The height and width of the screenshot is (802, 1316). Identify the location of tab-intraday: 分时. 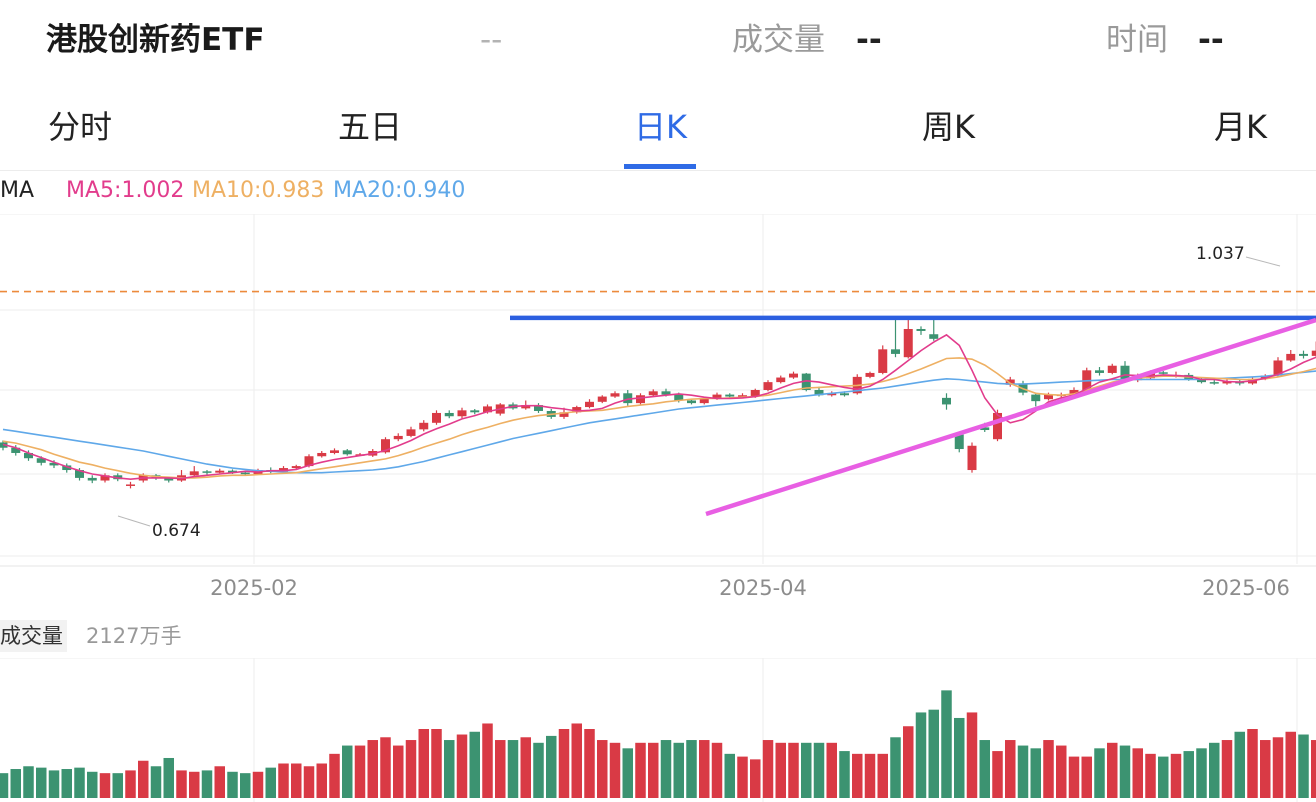
(80, 127).